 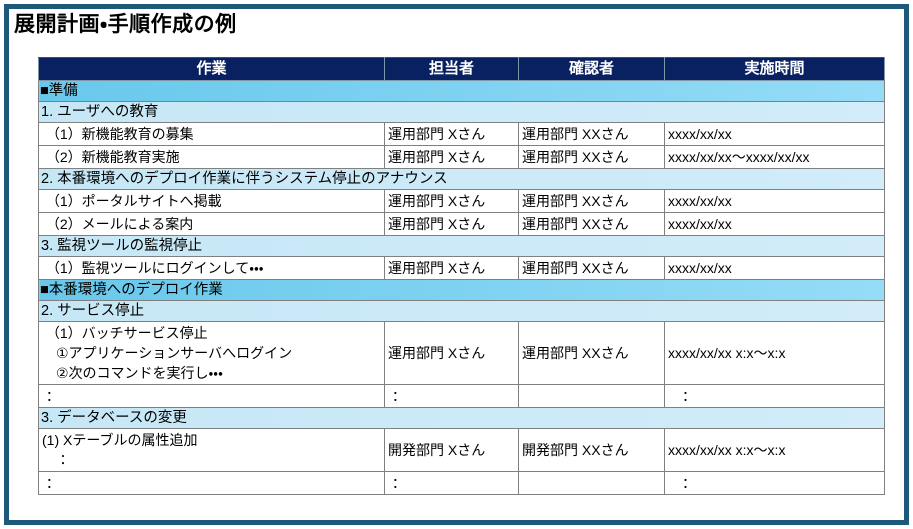 I want to click on section-row: 1. ユーザへの教育, so click(x=461, y=112).